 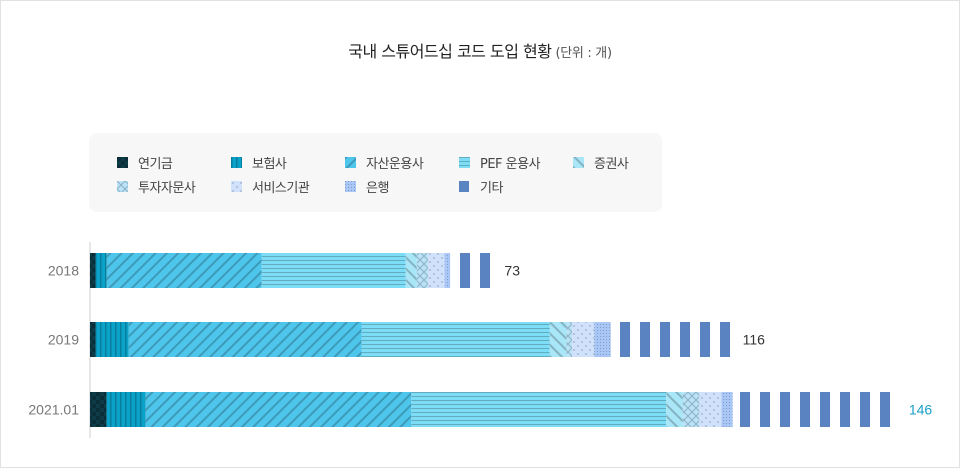 What do you see at coordinates (377, 188) in the screenshot?
I see `legend-label: 은행` at bounding box center [377, 188].